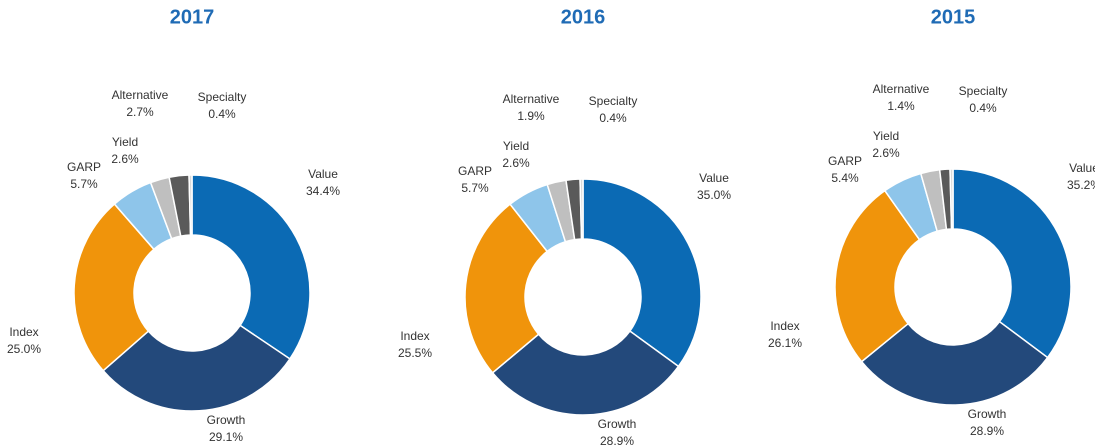 The height and width of the screenshot is (448, 1095). Describe the element at coordinates (1081, 185) in the screenshot. I see `segment-value-label: 35.2%` at that location.